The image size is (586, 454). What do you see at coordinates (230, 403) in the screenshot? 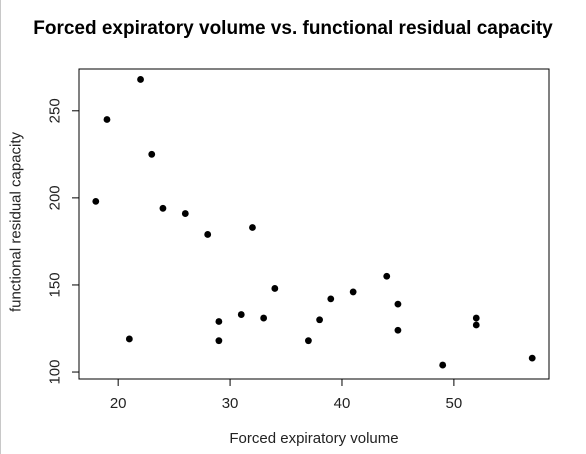
I see `x-tick-label: 30` at bounding box center [230, 403].